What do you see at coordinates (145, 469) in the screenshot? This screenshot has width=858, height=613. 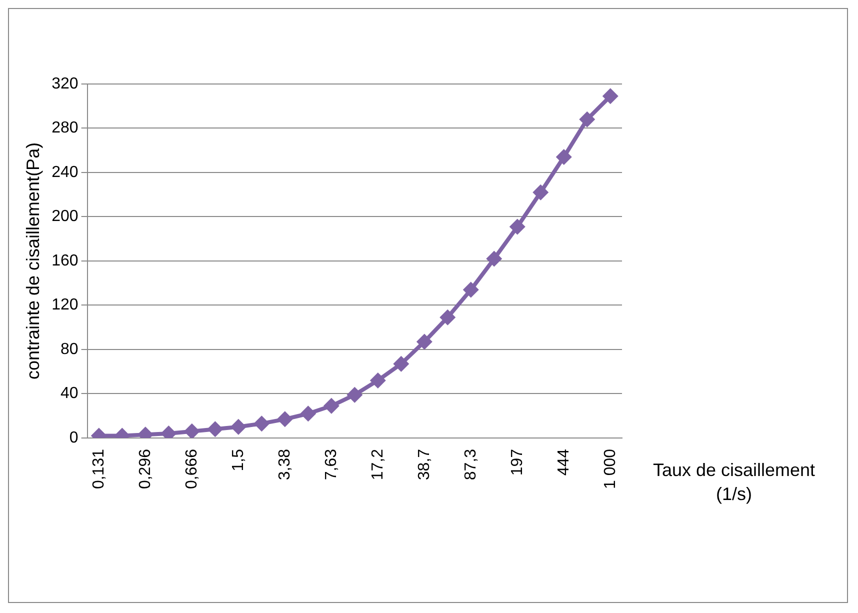 I see `x-tick-label: 0,296` at bounding box center [145, 469].